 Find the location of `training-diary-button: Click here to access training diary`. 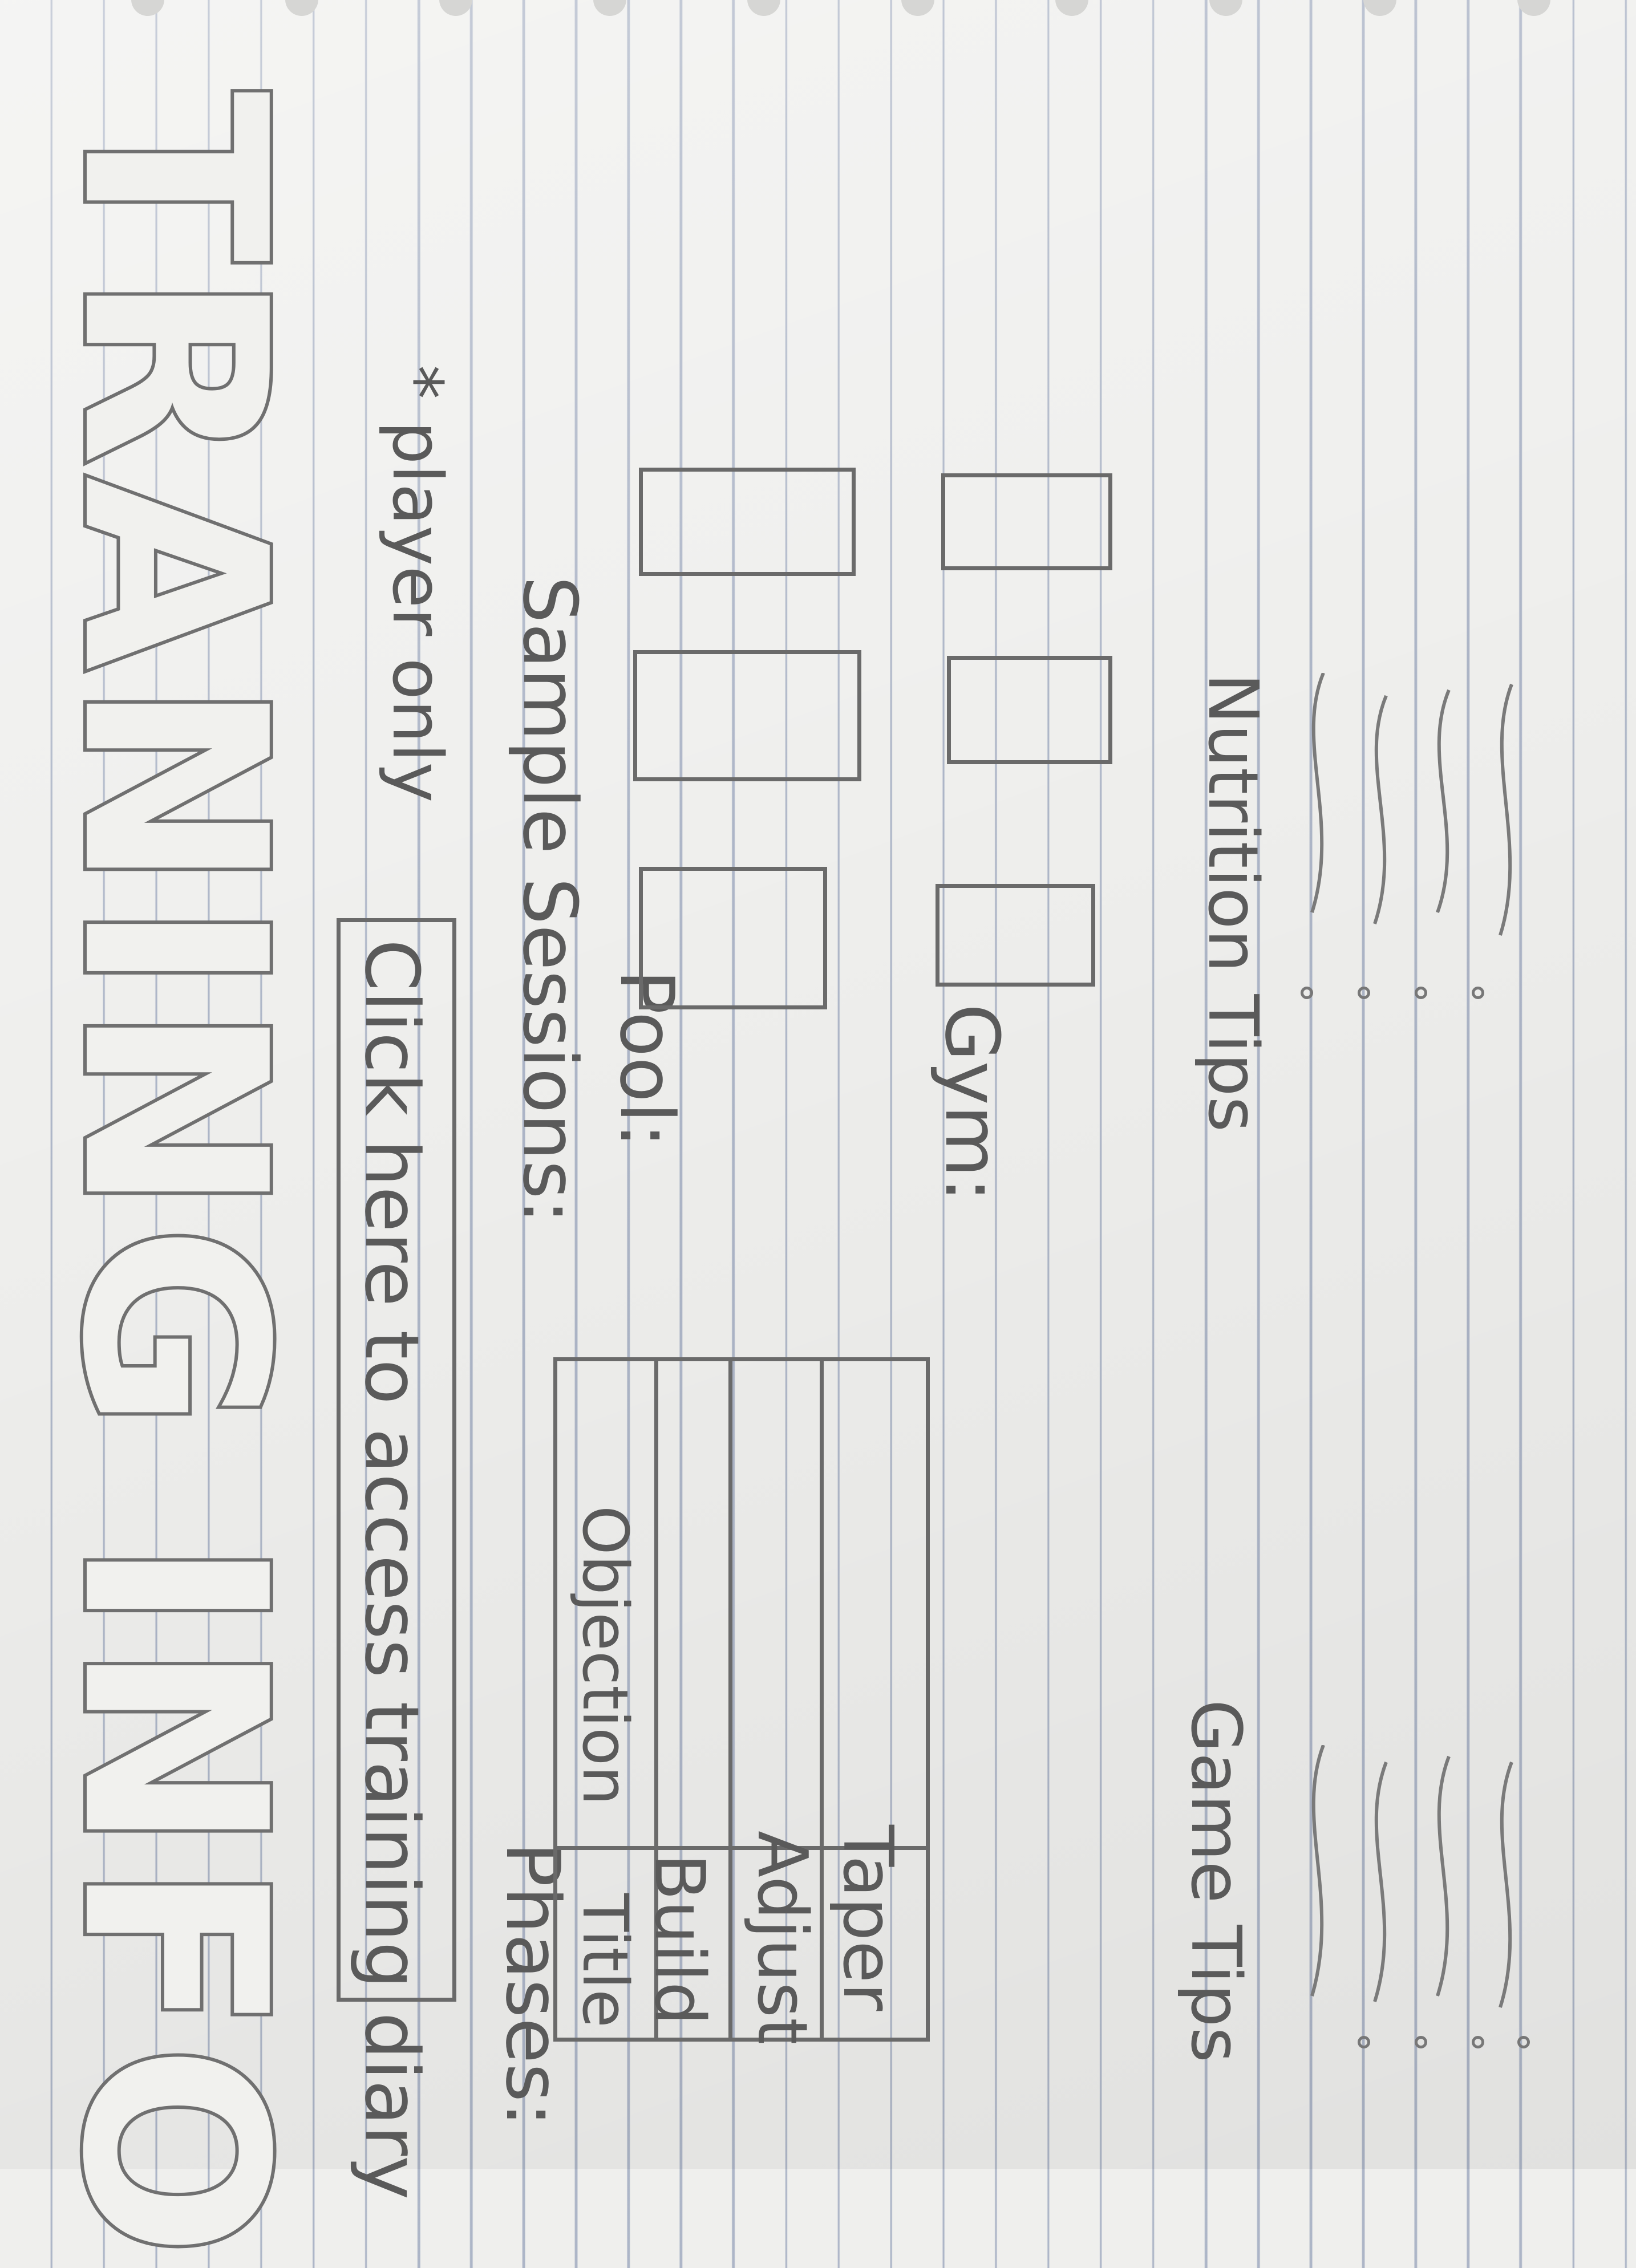

training-diary-button: Click here to access training diary is located at coordinates (396, 1559).